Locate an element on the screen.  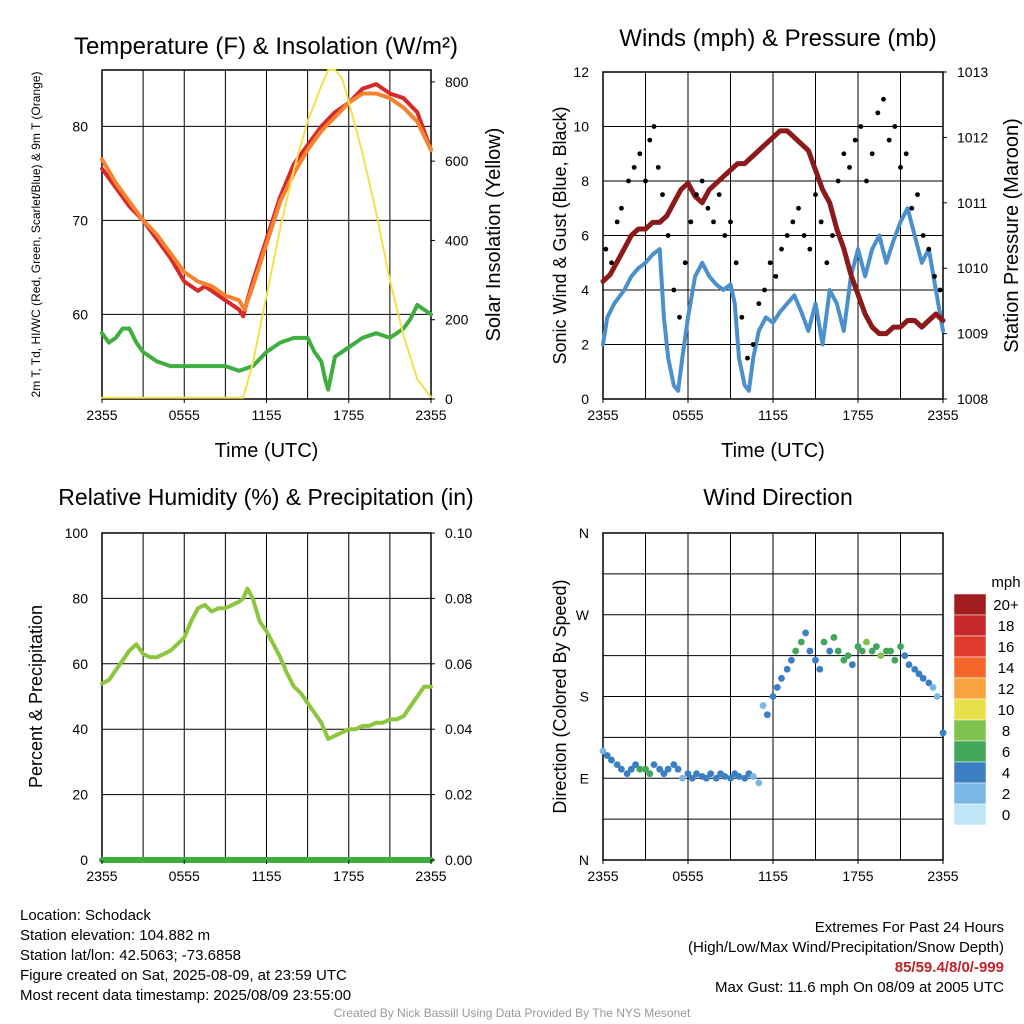
panel-1-title: Temperature (F) & Insolation (W/m²) is located at coordinates (266, 46).